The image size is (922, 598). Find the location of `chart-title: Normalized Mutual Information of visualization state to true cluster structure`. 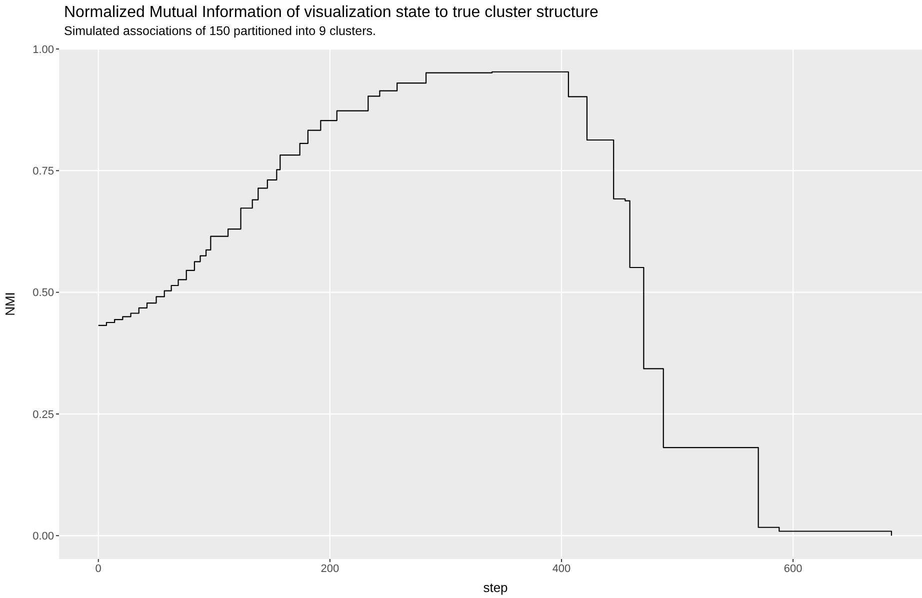

chart-title: Normalized Mutual Information of visualization state to true cluster structure is located at coordinates (331, 13).